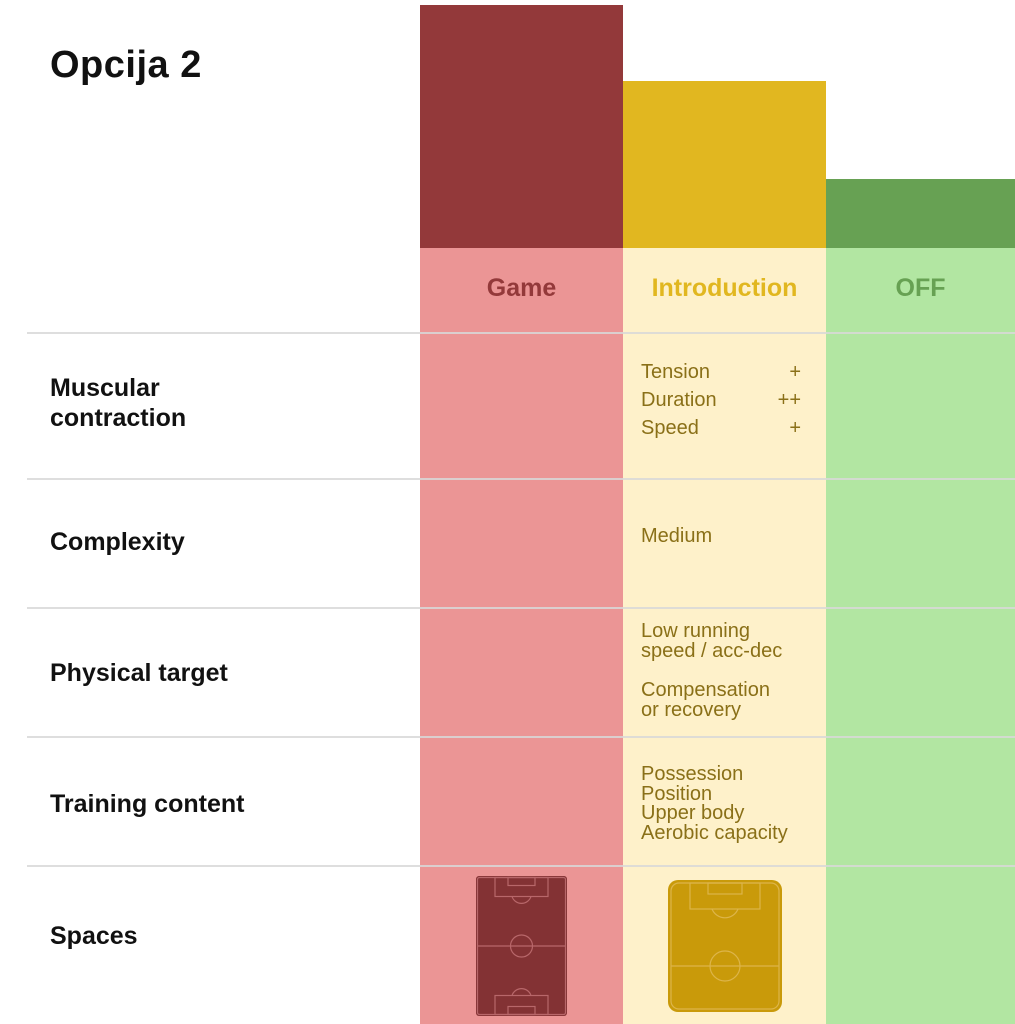 This screenshot has height=1024, width=1015. Describe the element at coordinates (721, 428) in the screenshot. I see `muscular-contraction-item: Speed +` at that location.